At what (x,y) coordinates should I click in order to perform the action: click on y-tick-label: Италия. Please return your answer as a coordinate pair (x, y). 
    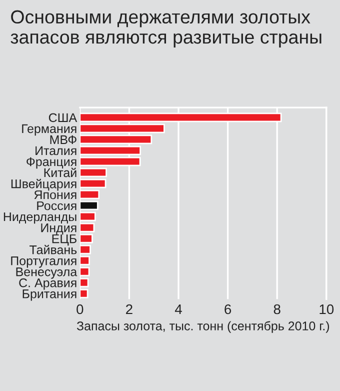
    Looking at the image, I should click on (56, 151).